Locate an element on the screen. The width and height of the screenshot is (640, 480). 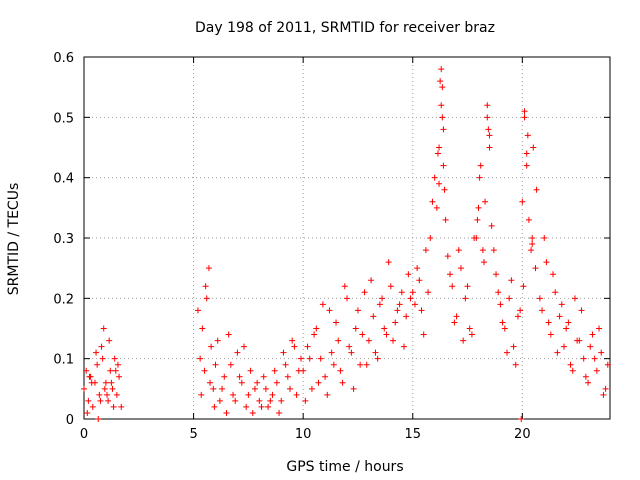
y-tick-label: 0.1 is located at coordinates (63, 360).